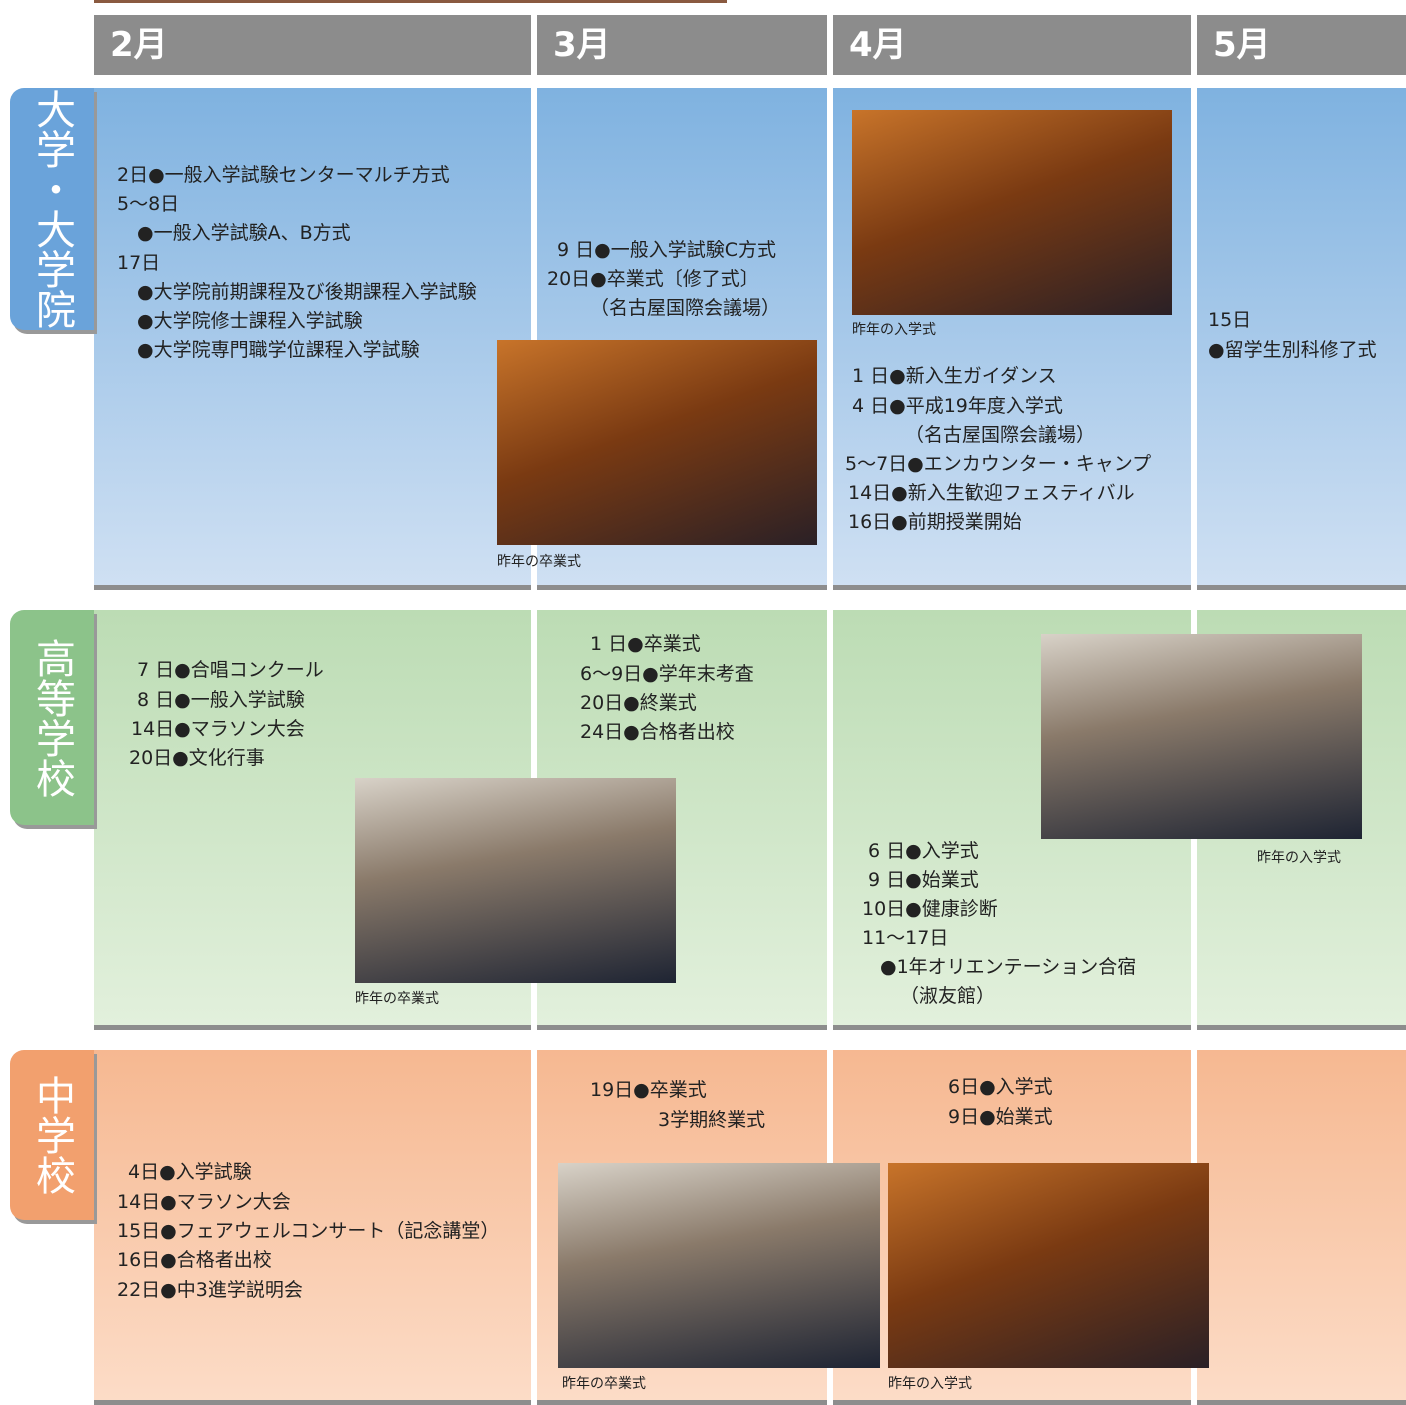 The width and height of the screenshot is (1406, 1405). Describe the element at coordinates (52, 1135) in the screenshot. I see `section-label: 中学校` at that location.